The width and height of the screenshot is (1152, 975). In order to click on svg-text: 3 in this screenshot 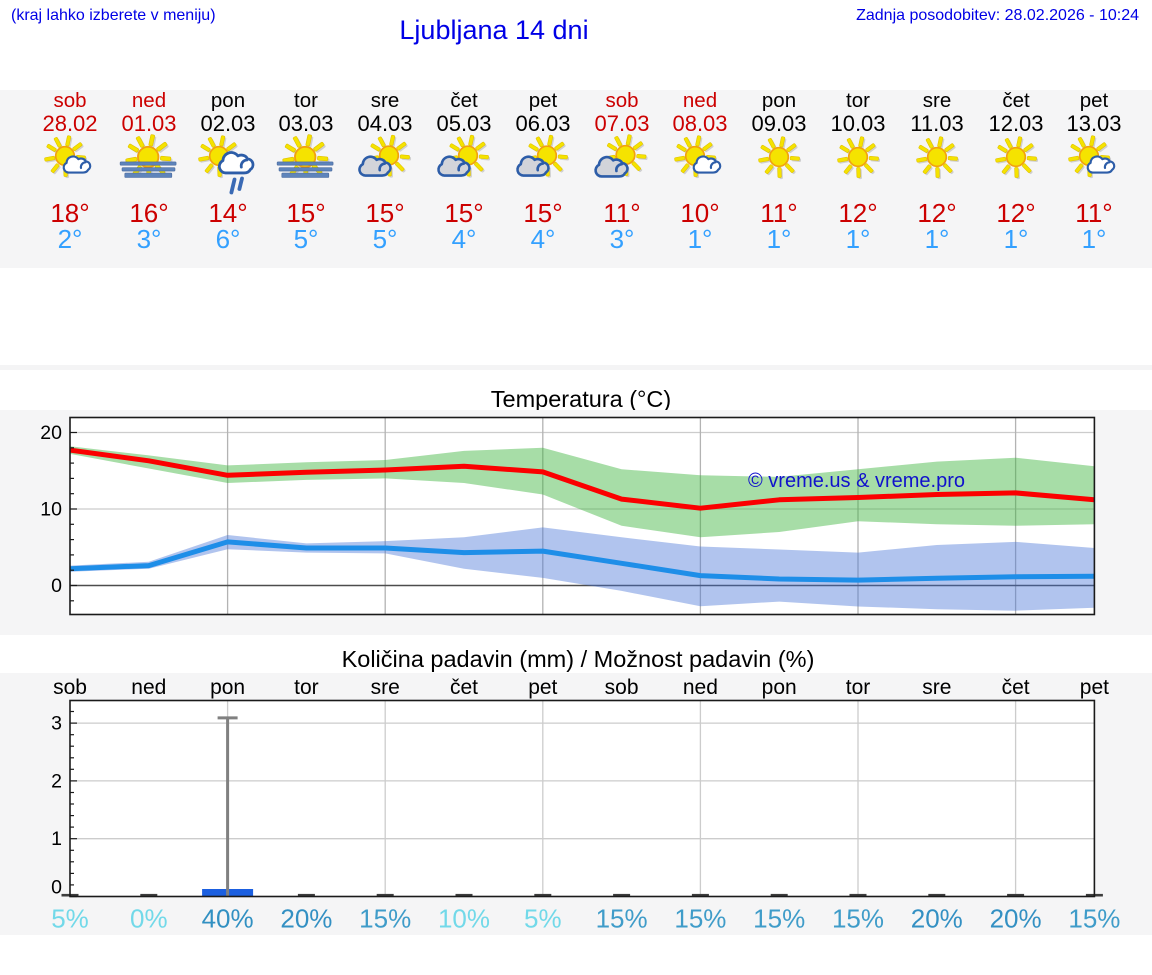, I will do `click(56, 724)`.